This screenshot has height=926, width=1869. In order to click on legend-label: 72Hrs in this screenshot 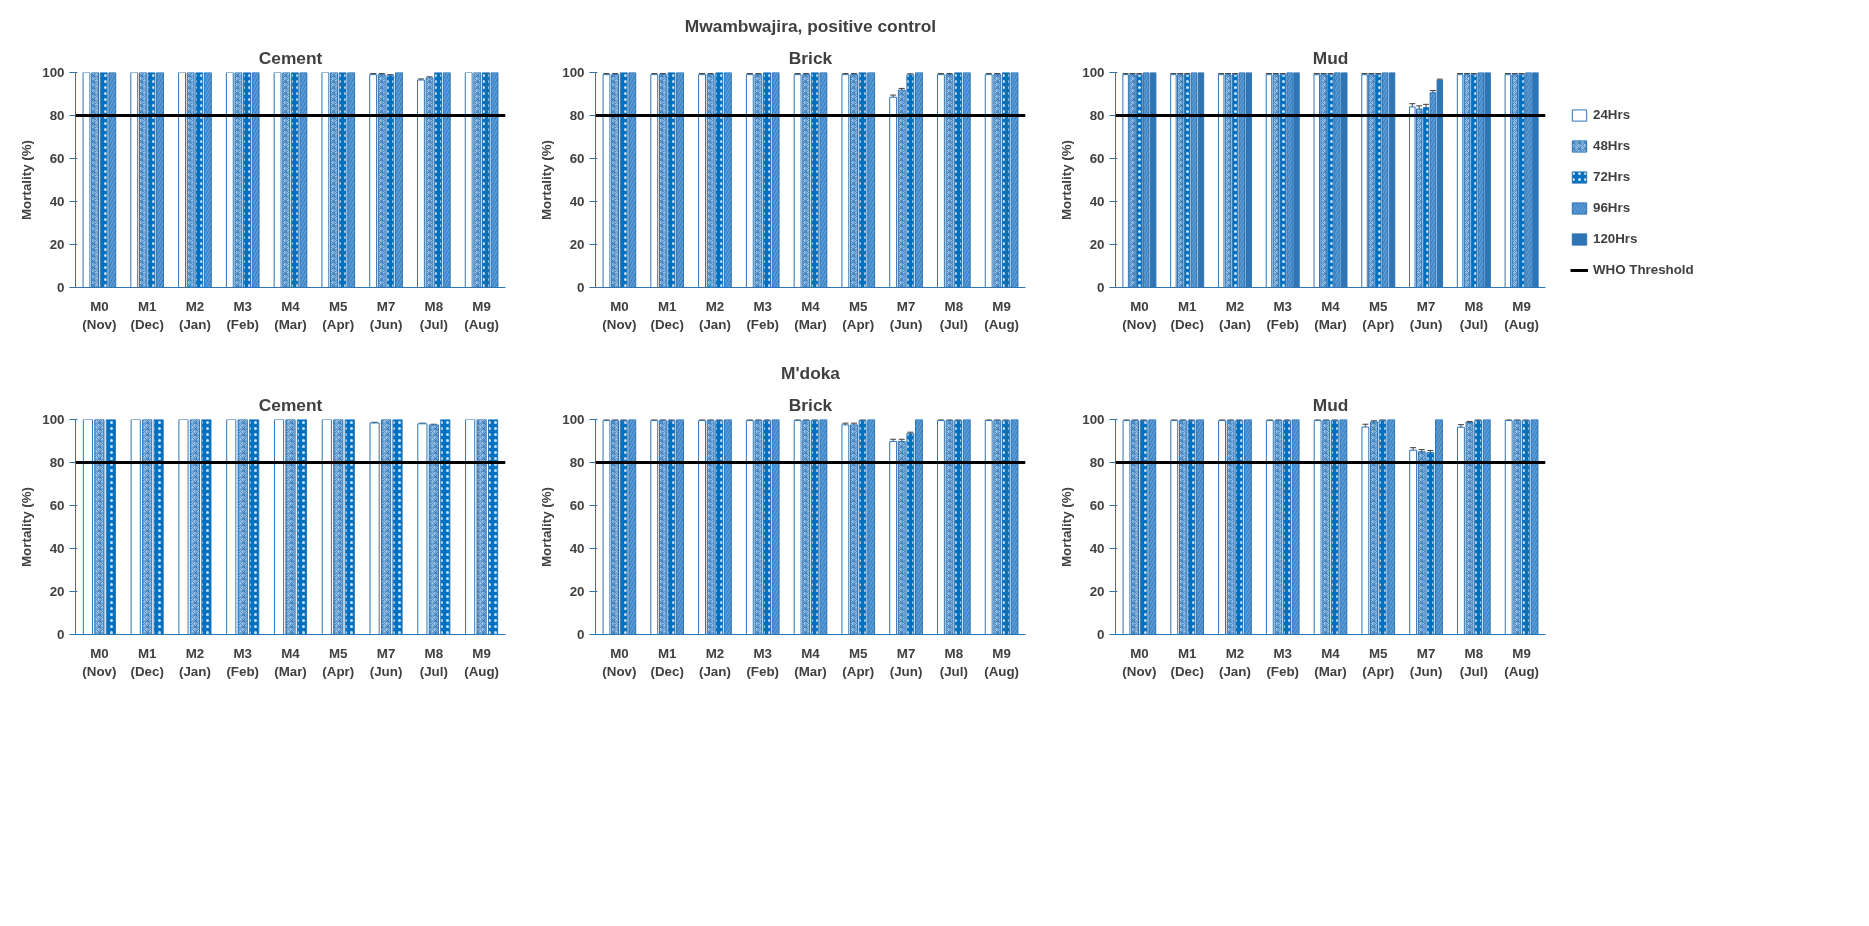, I will do `click(1612, 176)`.